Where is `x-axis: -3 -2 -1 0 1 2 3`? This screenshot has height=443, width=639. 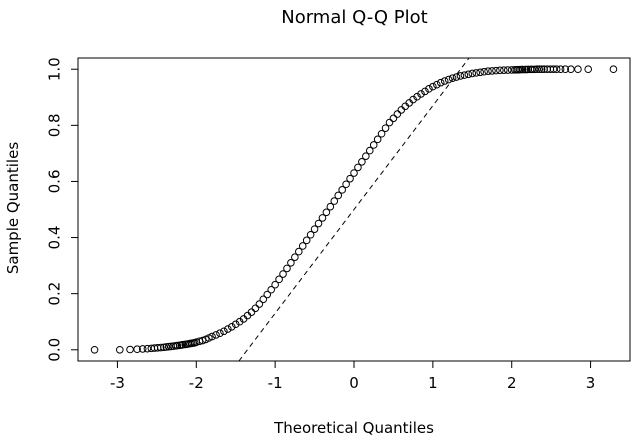 x-axis: -3 -2 -1 0 1 2 3 is located at coordinates (352, 376).